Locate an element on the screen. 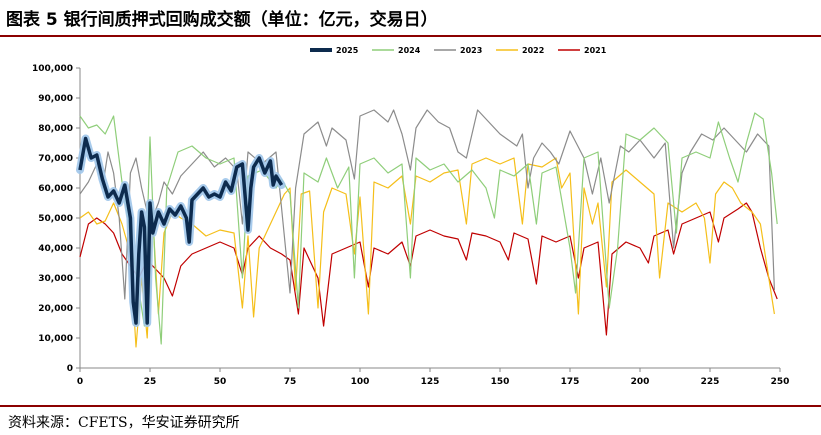 Image resolution: width=821 pixels, height=435 pixels. y-tick-label: 20,000 is located at coordinates (55, 309).